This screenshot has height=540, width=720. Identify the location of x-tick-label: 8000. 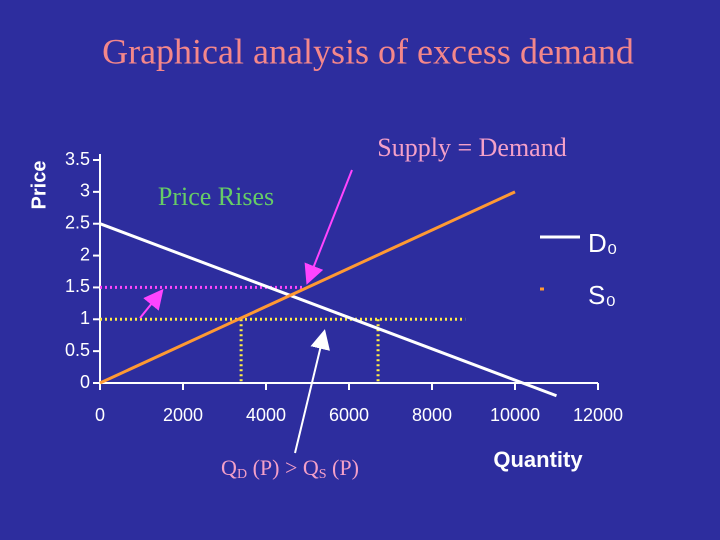
(432, 415).